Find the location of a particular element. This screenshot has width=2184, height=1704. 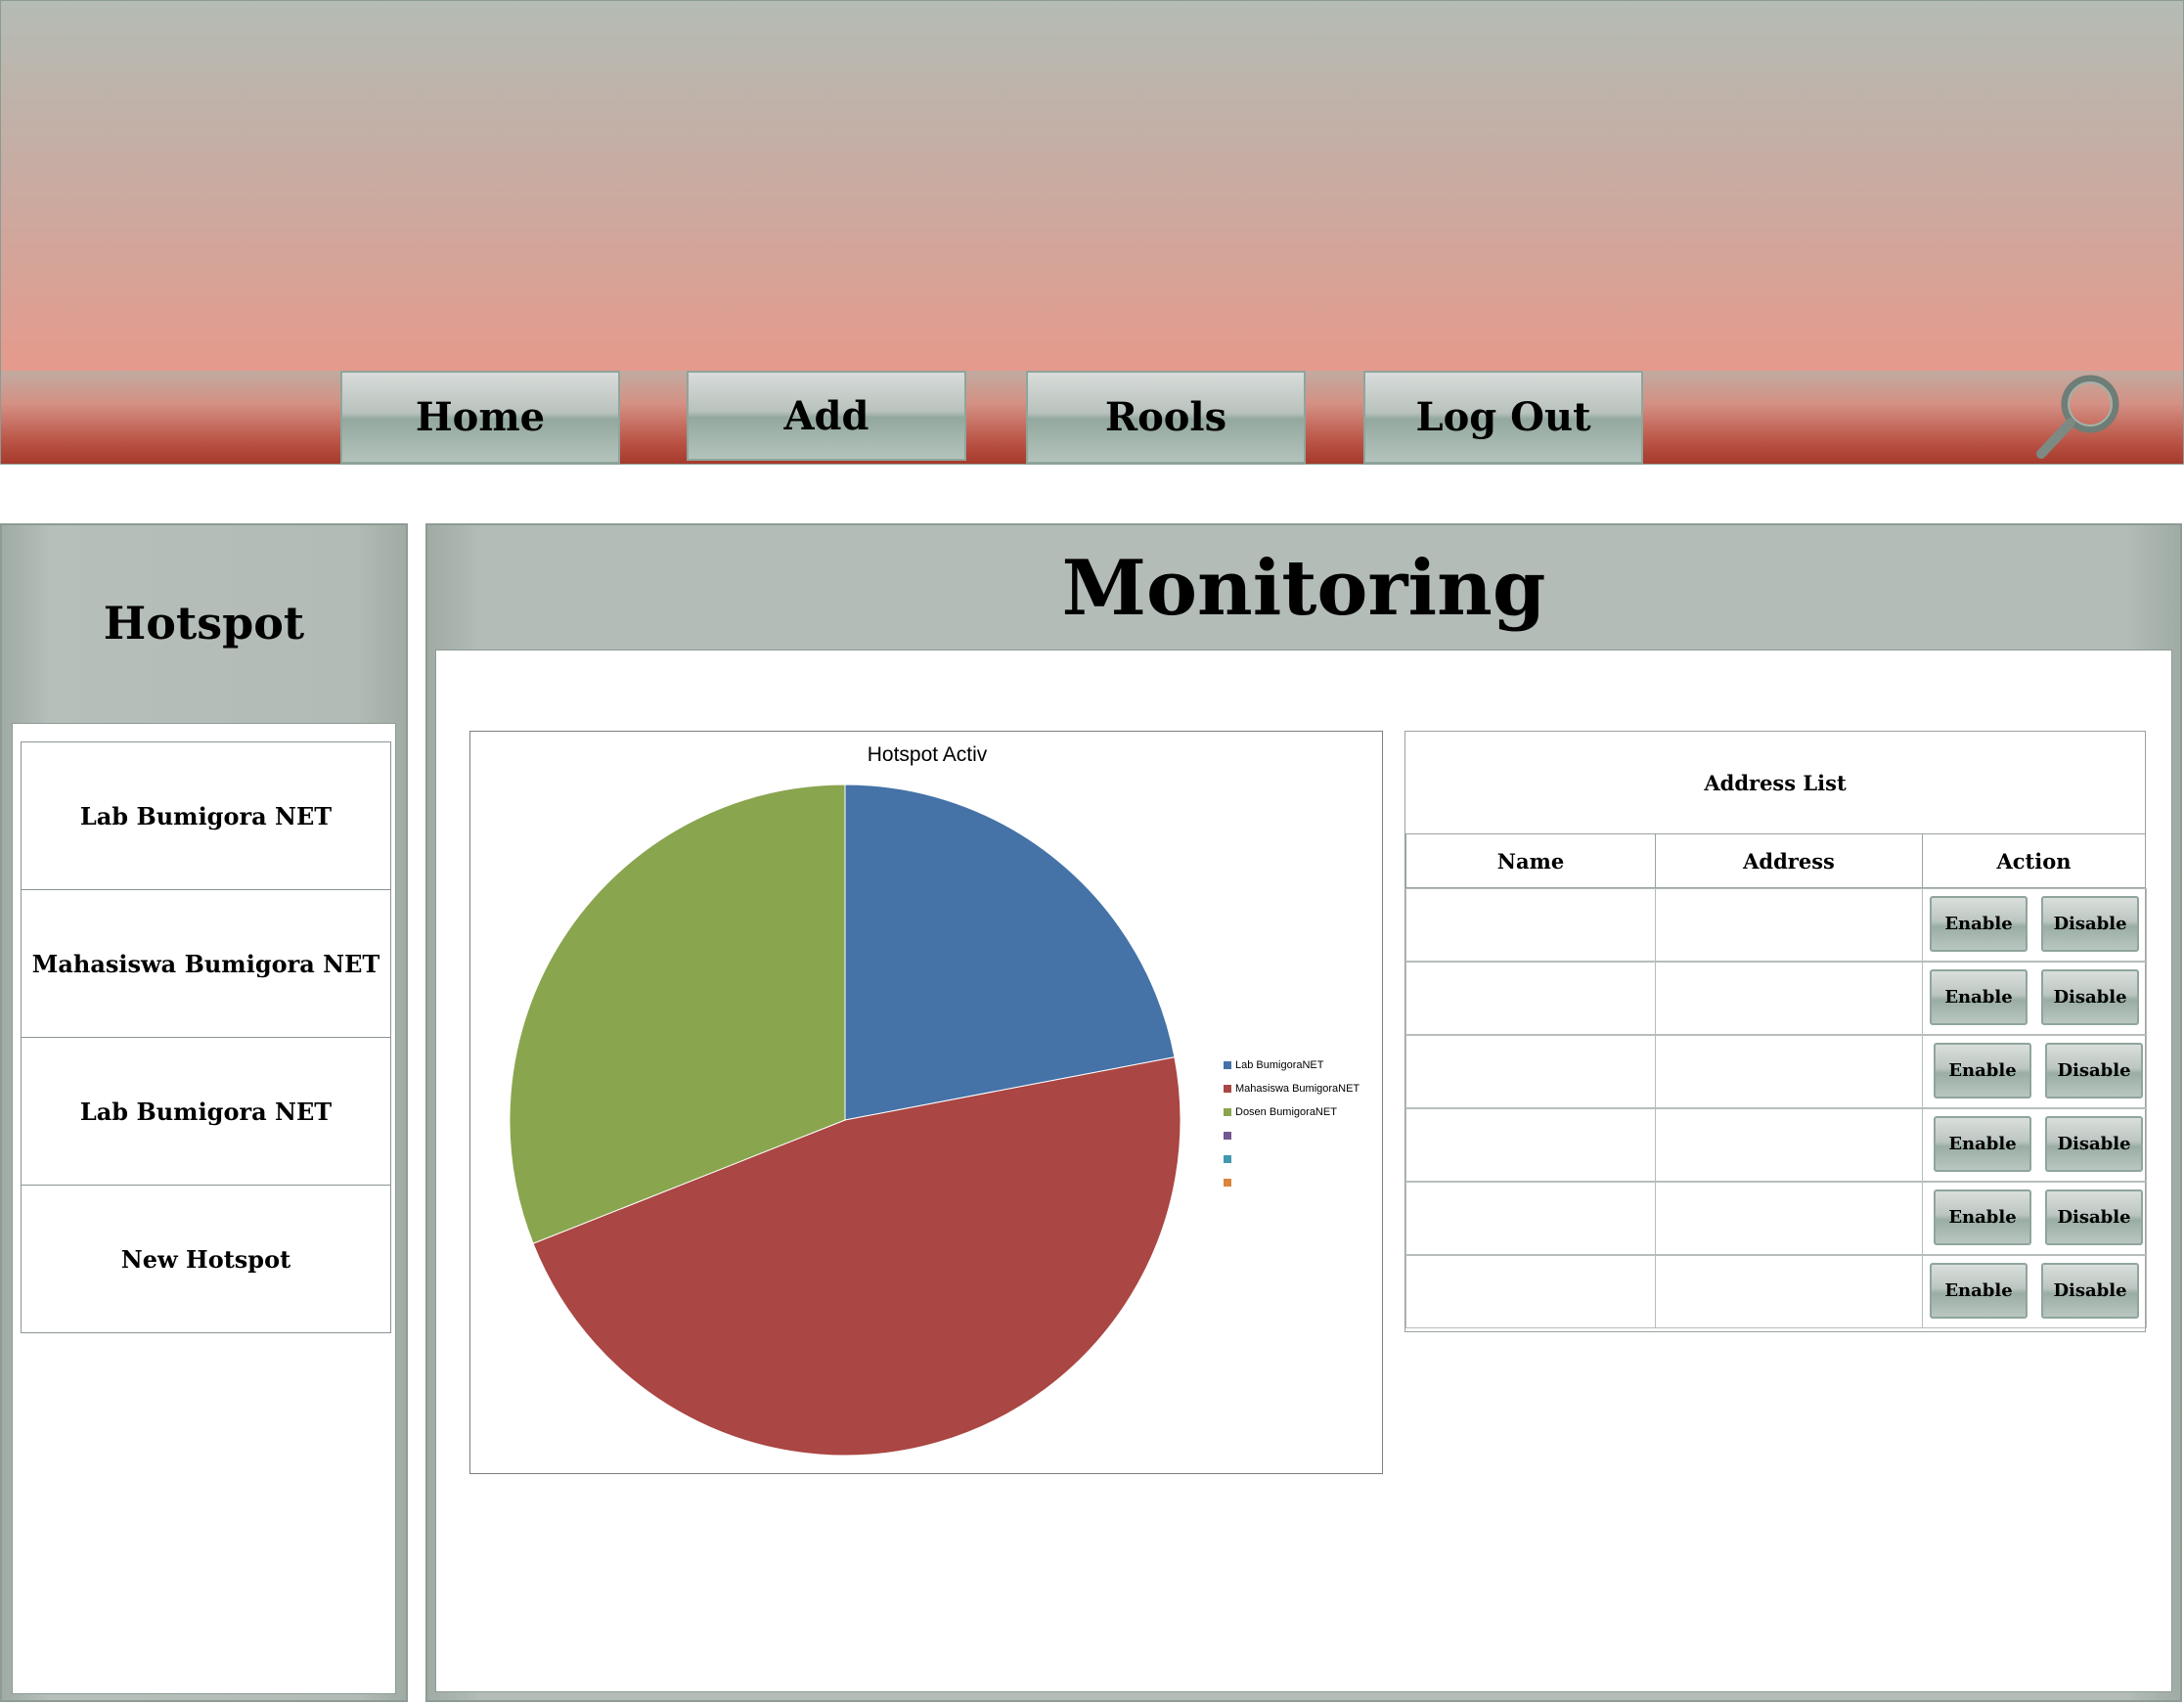

new-hotspot-item: New Hotspot is located at coordinates (206, 1259).